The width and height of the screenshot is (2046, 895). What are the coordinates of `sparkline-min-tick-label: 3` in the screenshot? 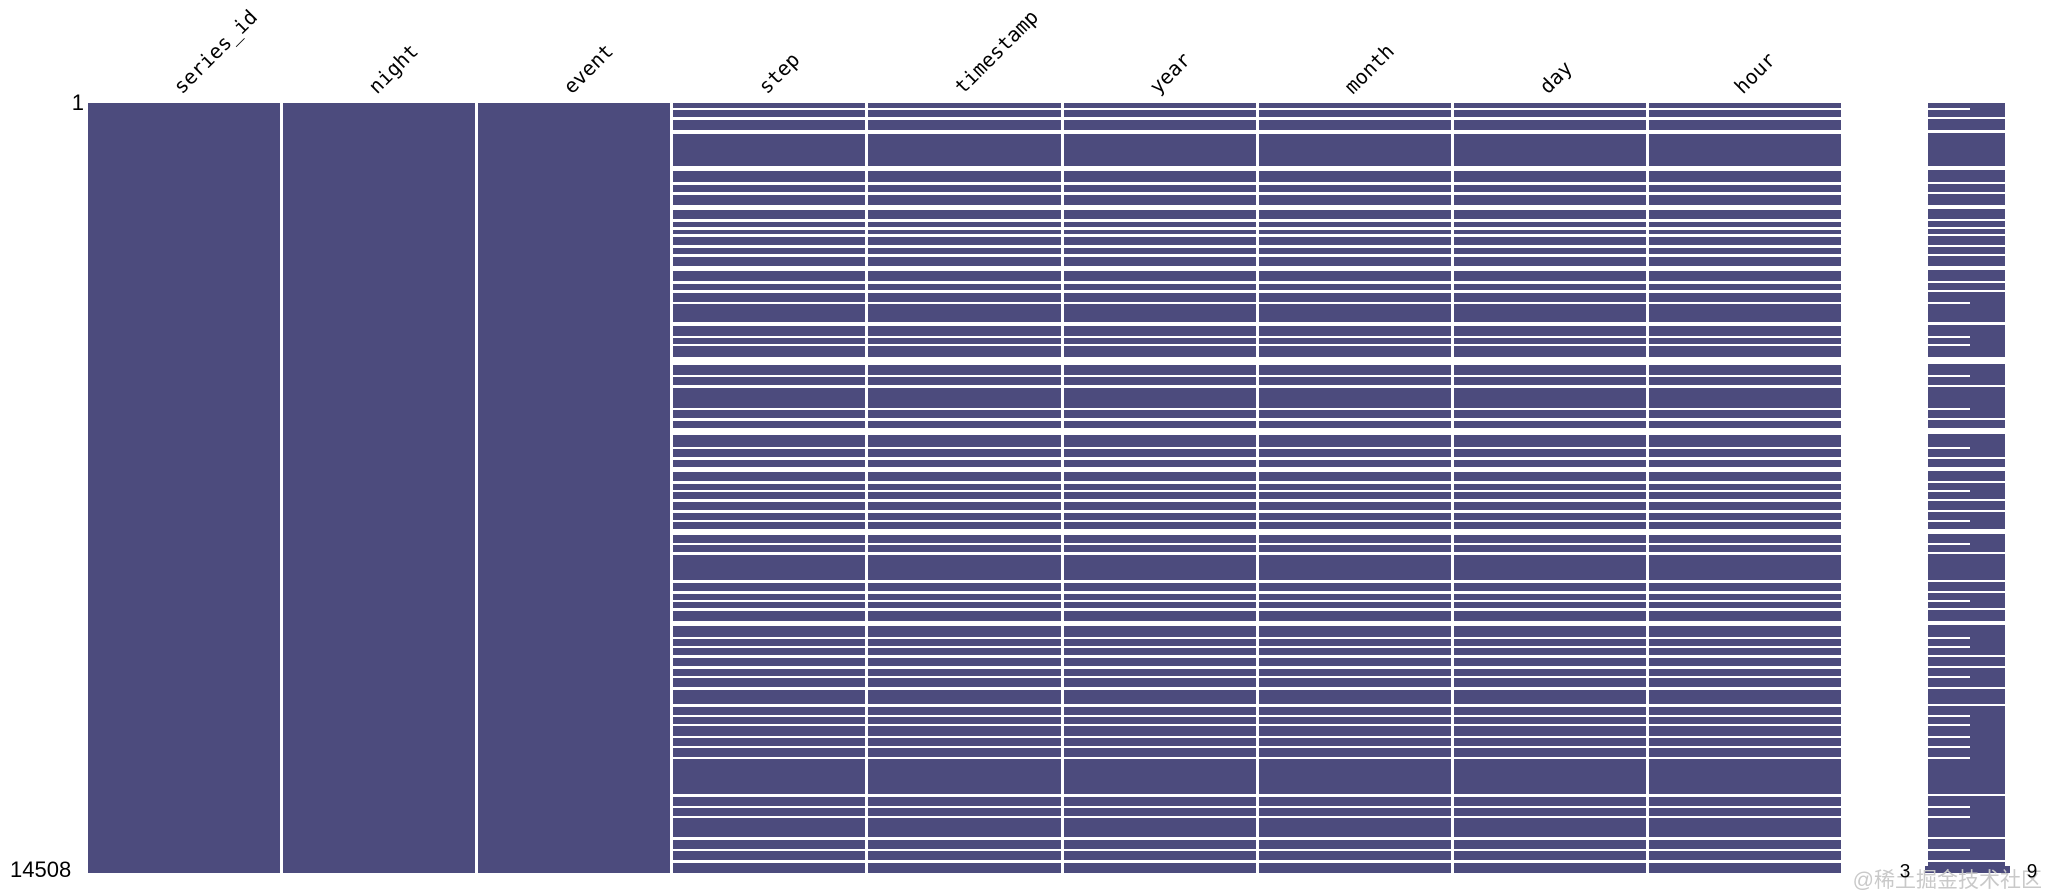 It's located at (1905, 872).